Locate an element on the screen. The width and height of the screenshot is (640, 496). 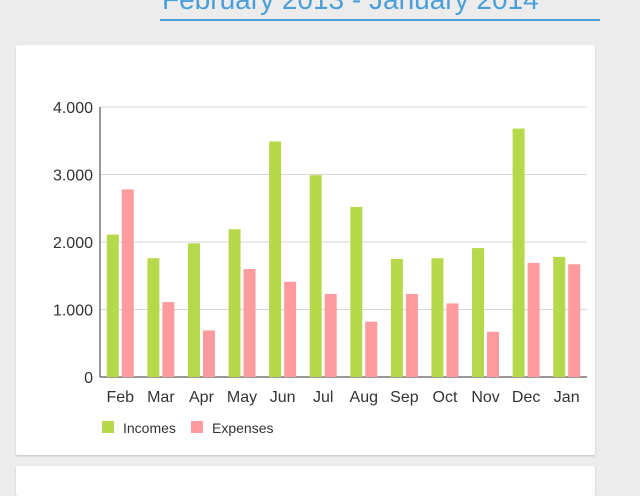
x-tick-label: Jan is located at coordinates (567, 397).